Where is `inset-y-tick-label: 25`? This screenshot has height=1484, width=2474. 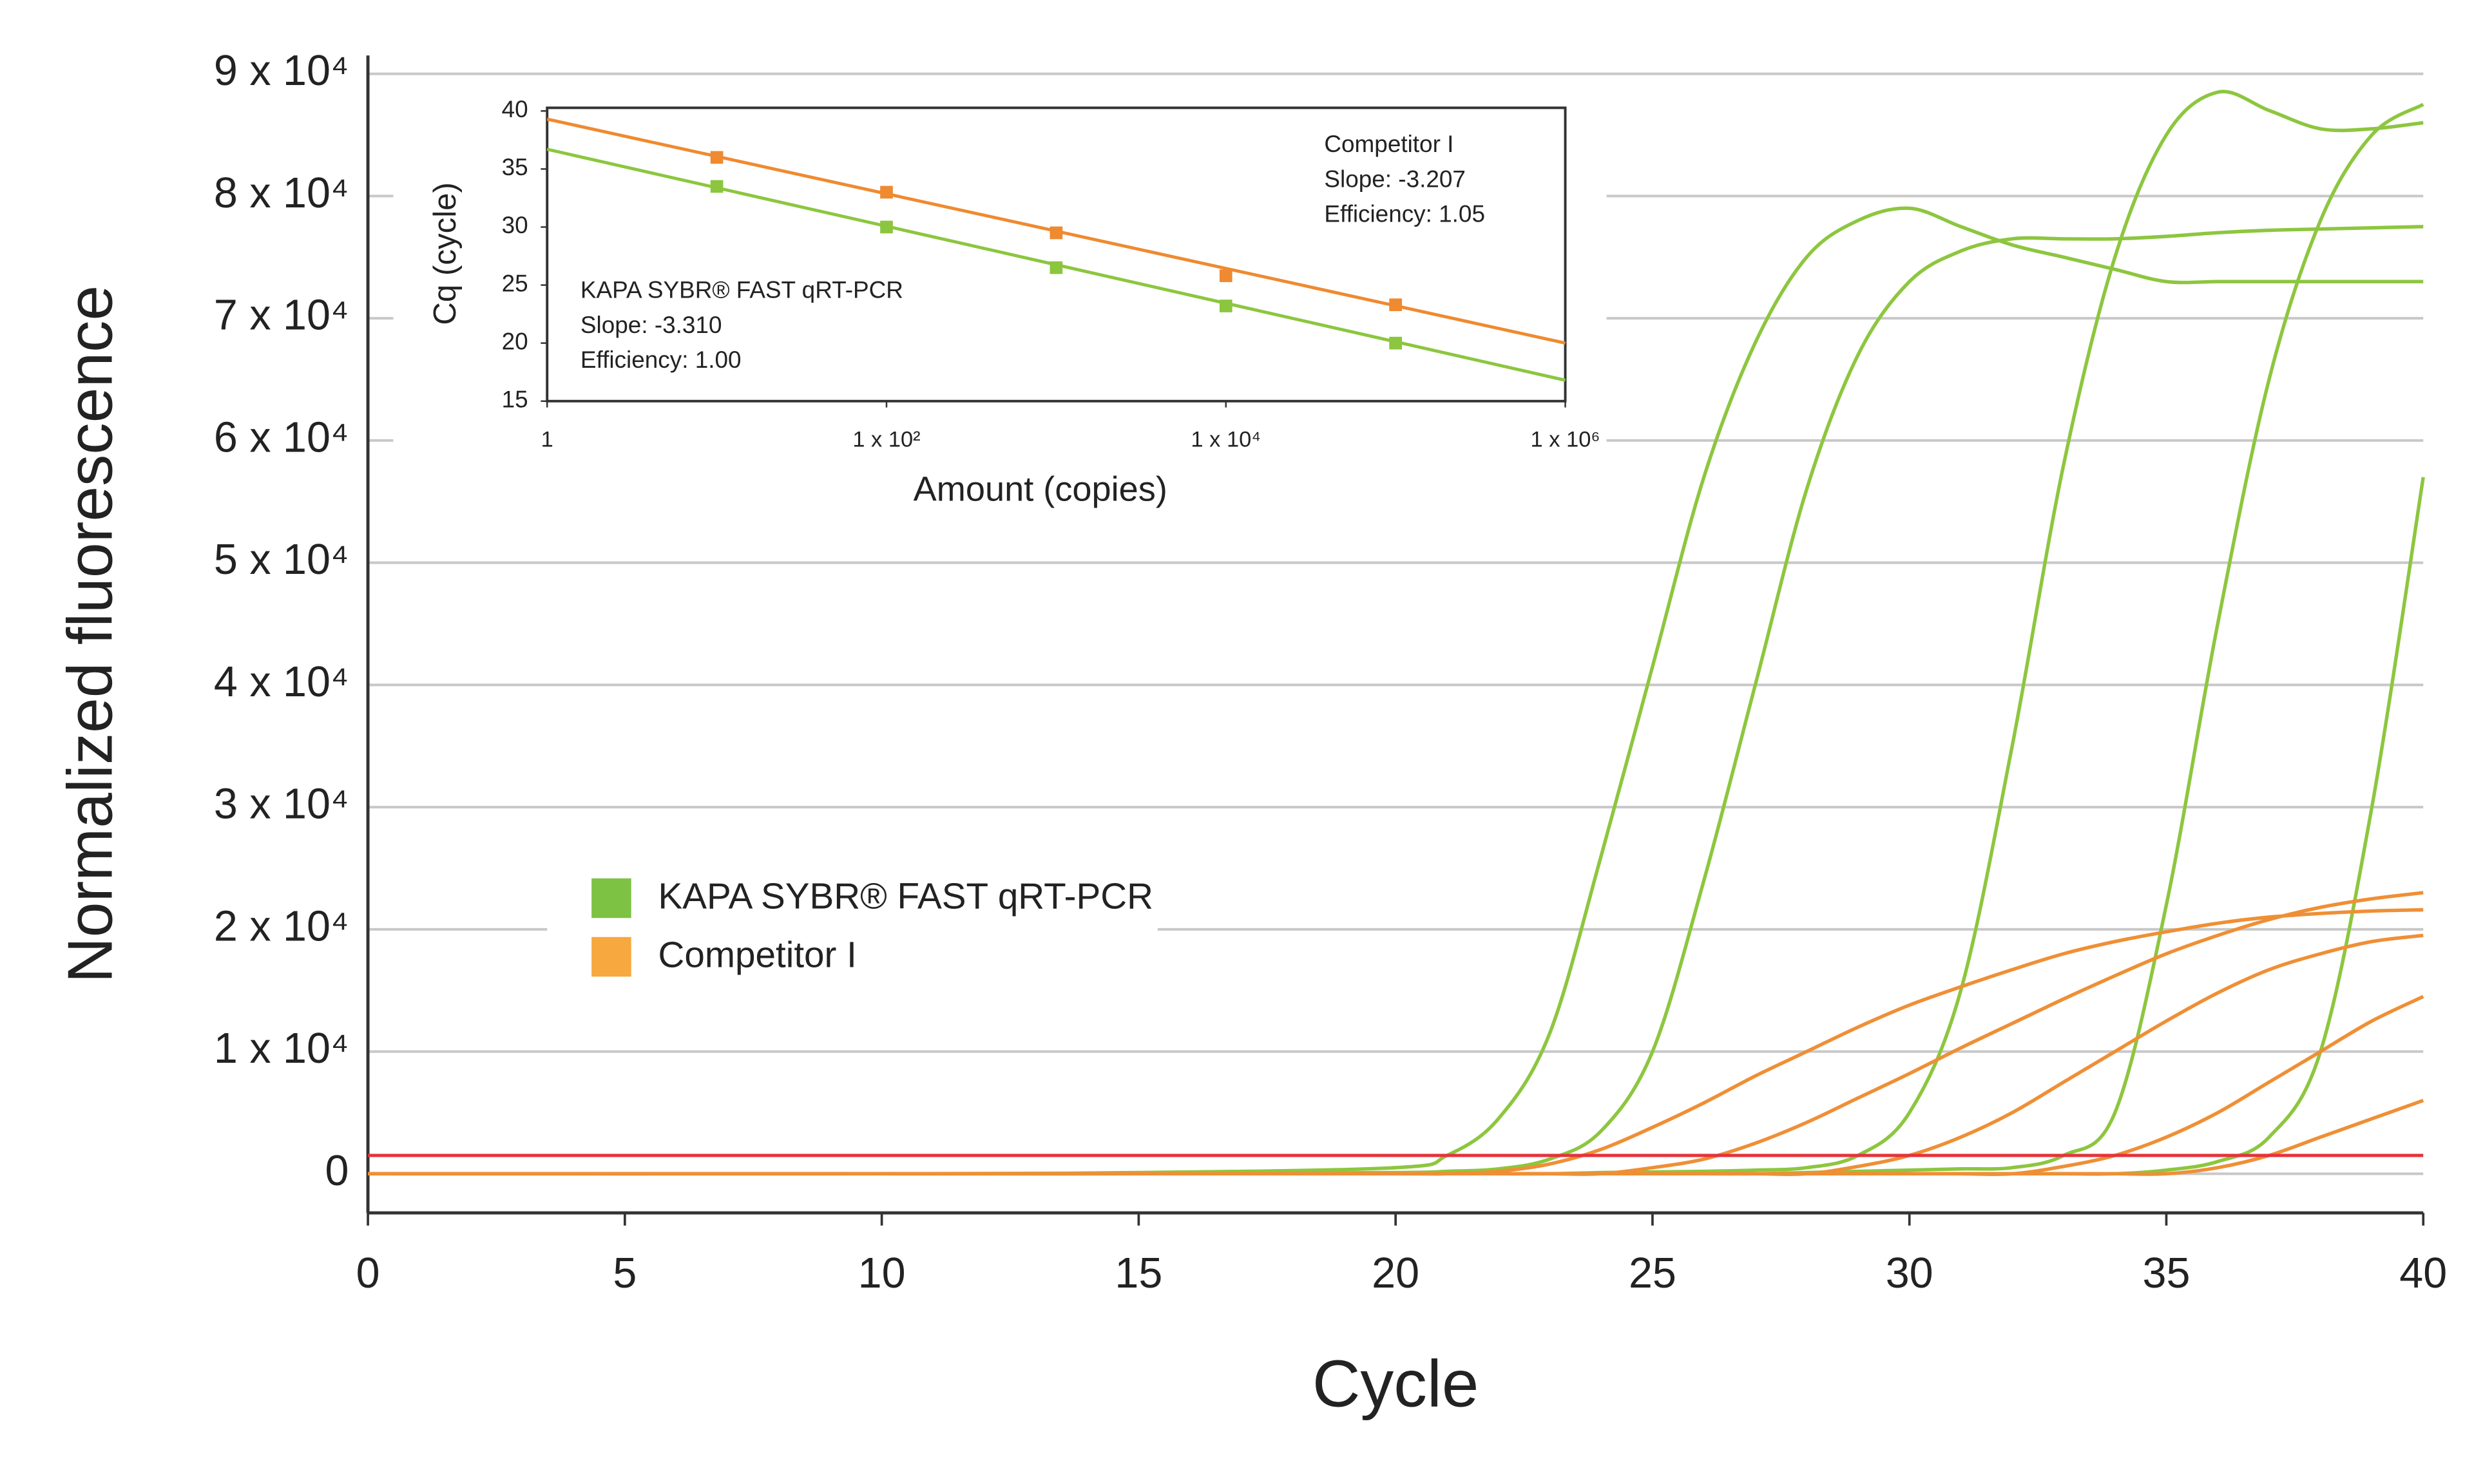
inset-y-tick-label: 25 is located at coordinates (515, 283).